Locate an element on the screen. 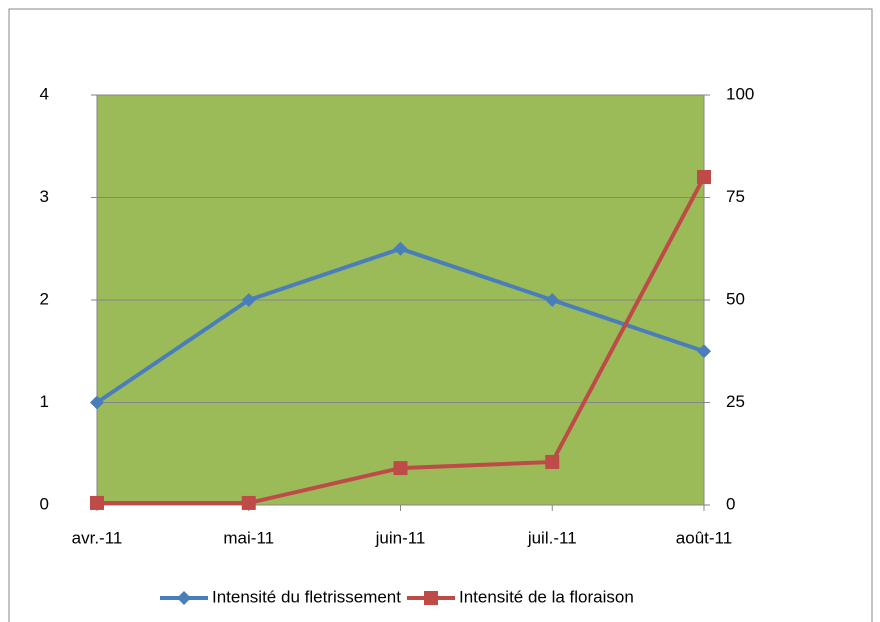  x-tick-label: avr.-11 is located at coordinates (97, 537).